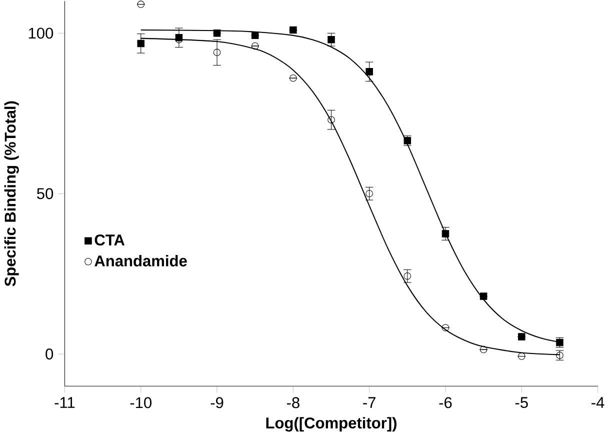  What do you see at coordinates (11, 193) in the screenshot?
I see `y-axis-title: Specific Binding (%Total)` at bounding box center [11, 193].